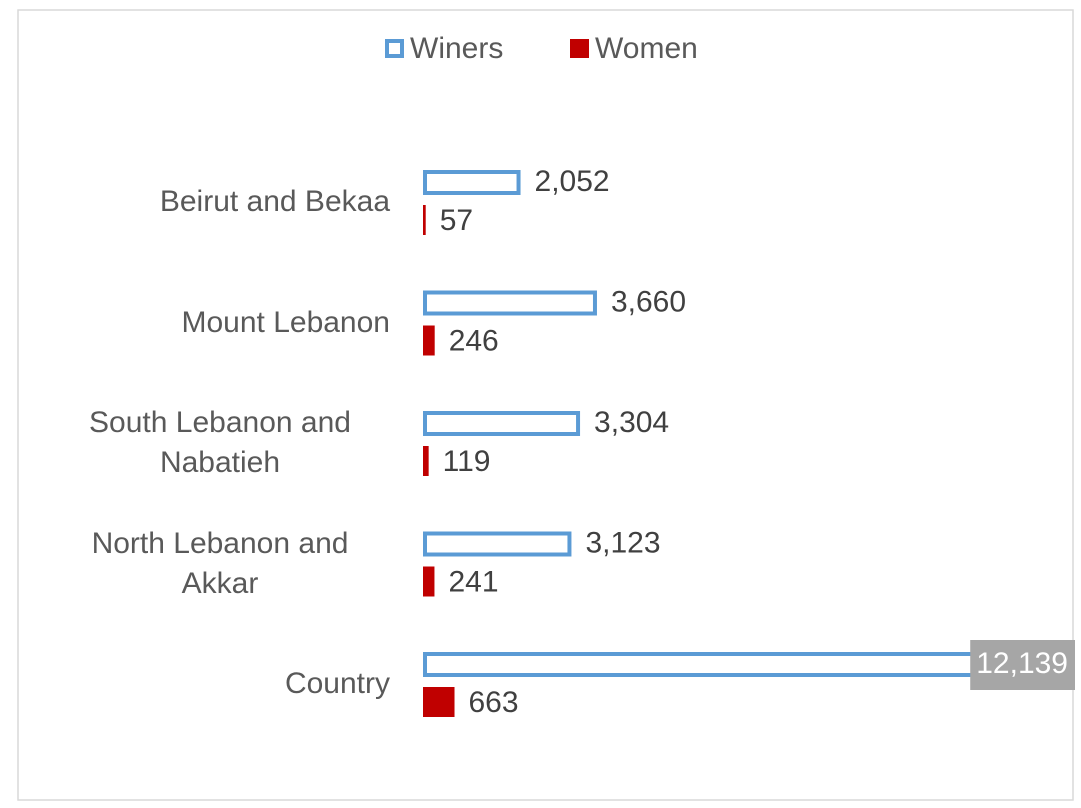 This screenshot has width=1081, height=808. What do you see at coordinates (631, 422) in the screenshot?
I see `data-label: 3,304` at bounding box center [631, 422].